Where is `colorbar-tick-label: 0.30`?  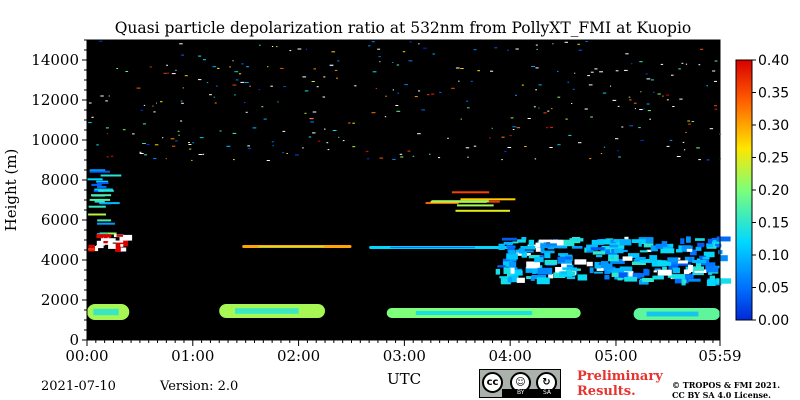
colorbar-tick-label: 0.30 is located at coordinates (773, 126).